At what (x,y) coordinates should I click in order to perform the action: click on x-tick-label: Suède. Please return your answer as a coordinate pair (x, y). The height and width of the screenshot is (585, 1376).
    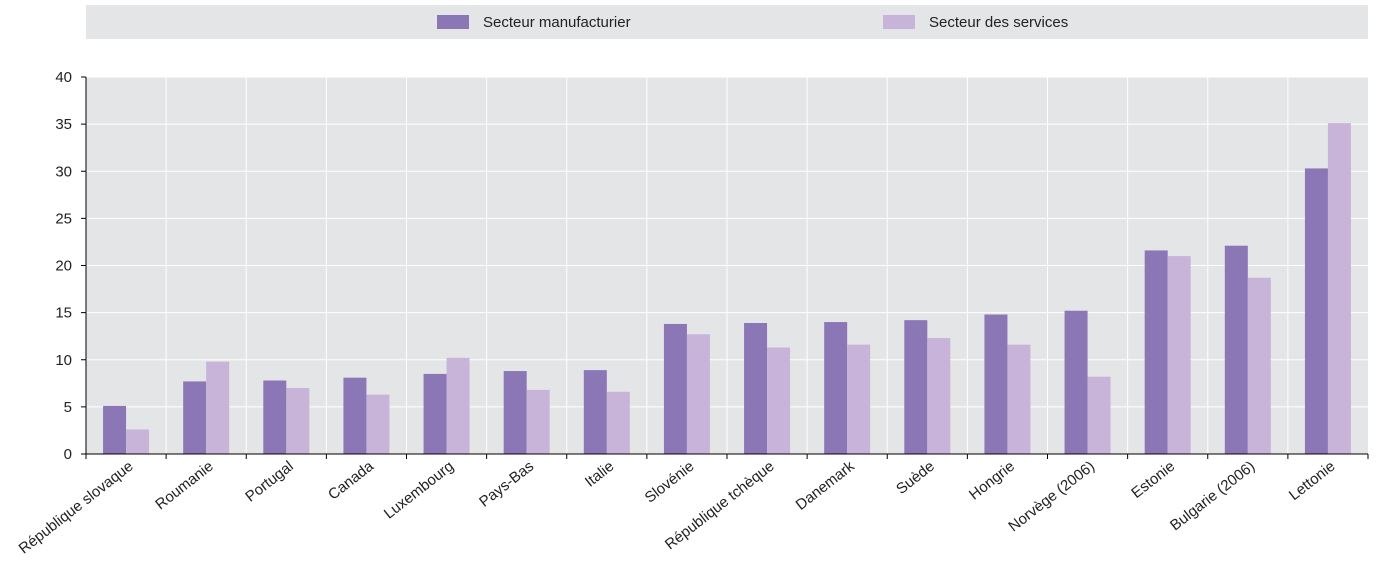
    Looking at the image, I should click on (915, 478).